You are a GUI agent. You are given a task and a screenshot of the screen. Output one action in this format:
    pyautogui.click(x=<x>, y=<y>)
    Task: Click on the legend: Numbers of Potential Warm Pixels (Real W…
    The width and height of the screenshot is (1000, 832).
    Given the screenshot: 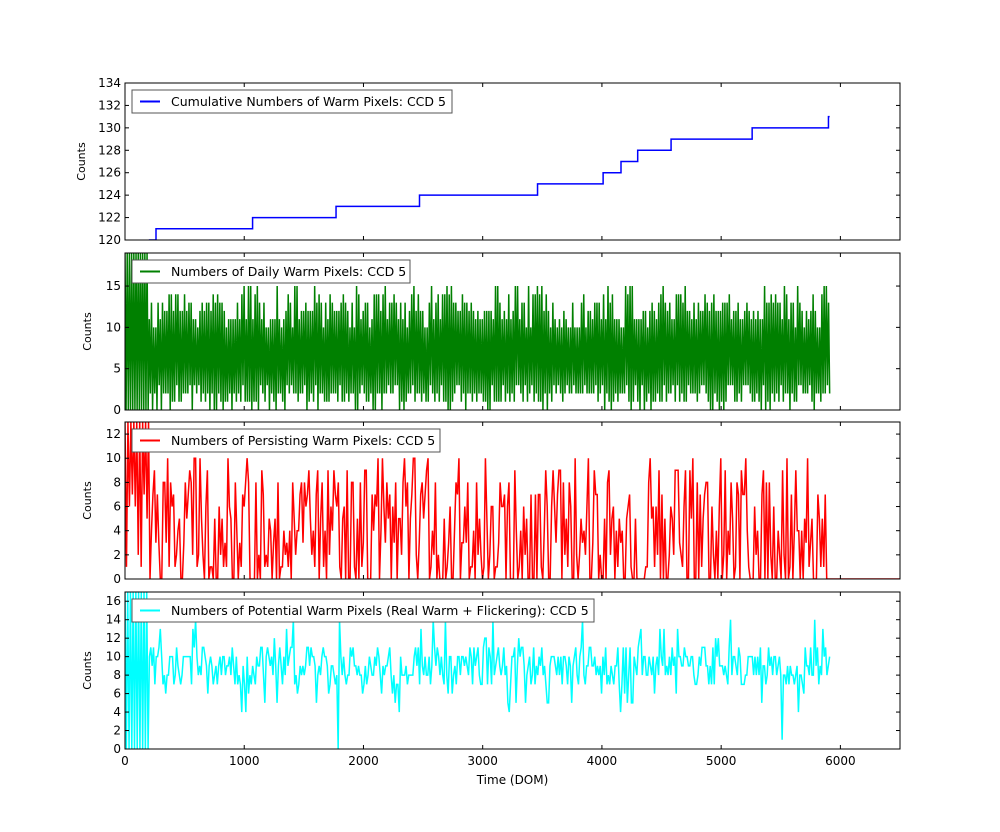 What is the action you would take?
    pyautogui.click(x=363, y=610)
    